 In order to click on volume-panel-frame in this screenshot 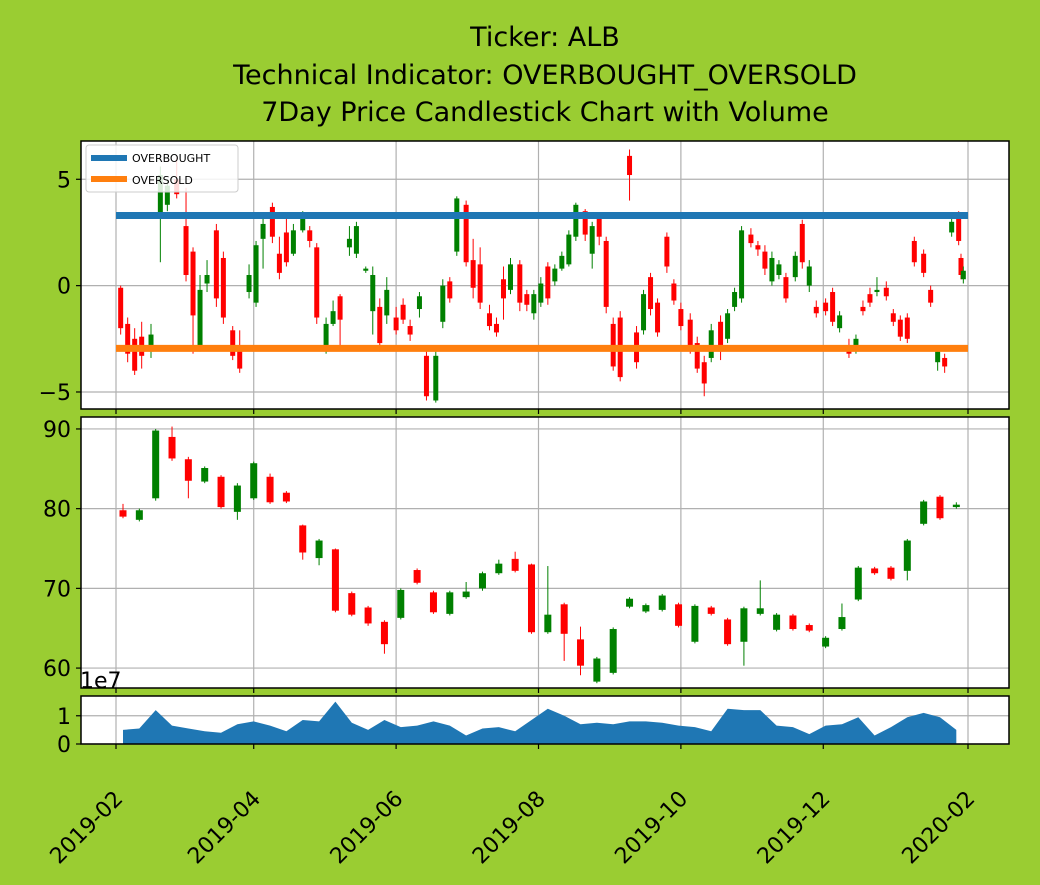, I will do `click(545, 720)`.